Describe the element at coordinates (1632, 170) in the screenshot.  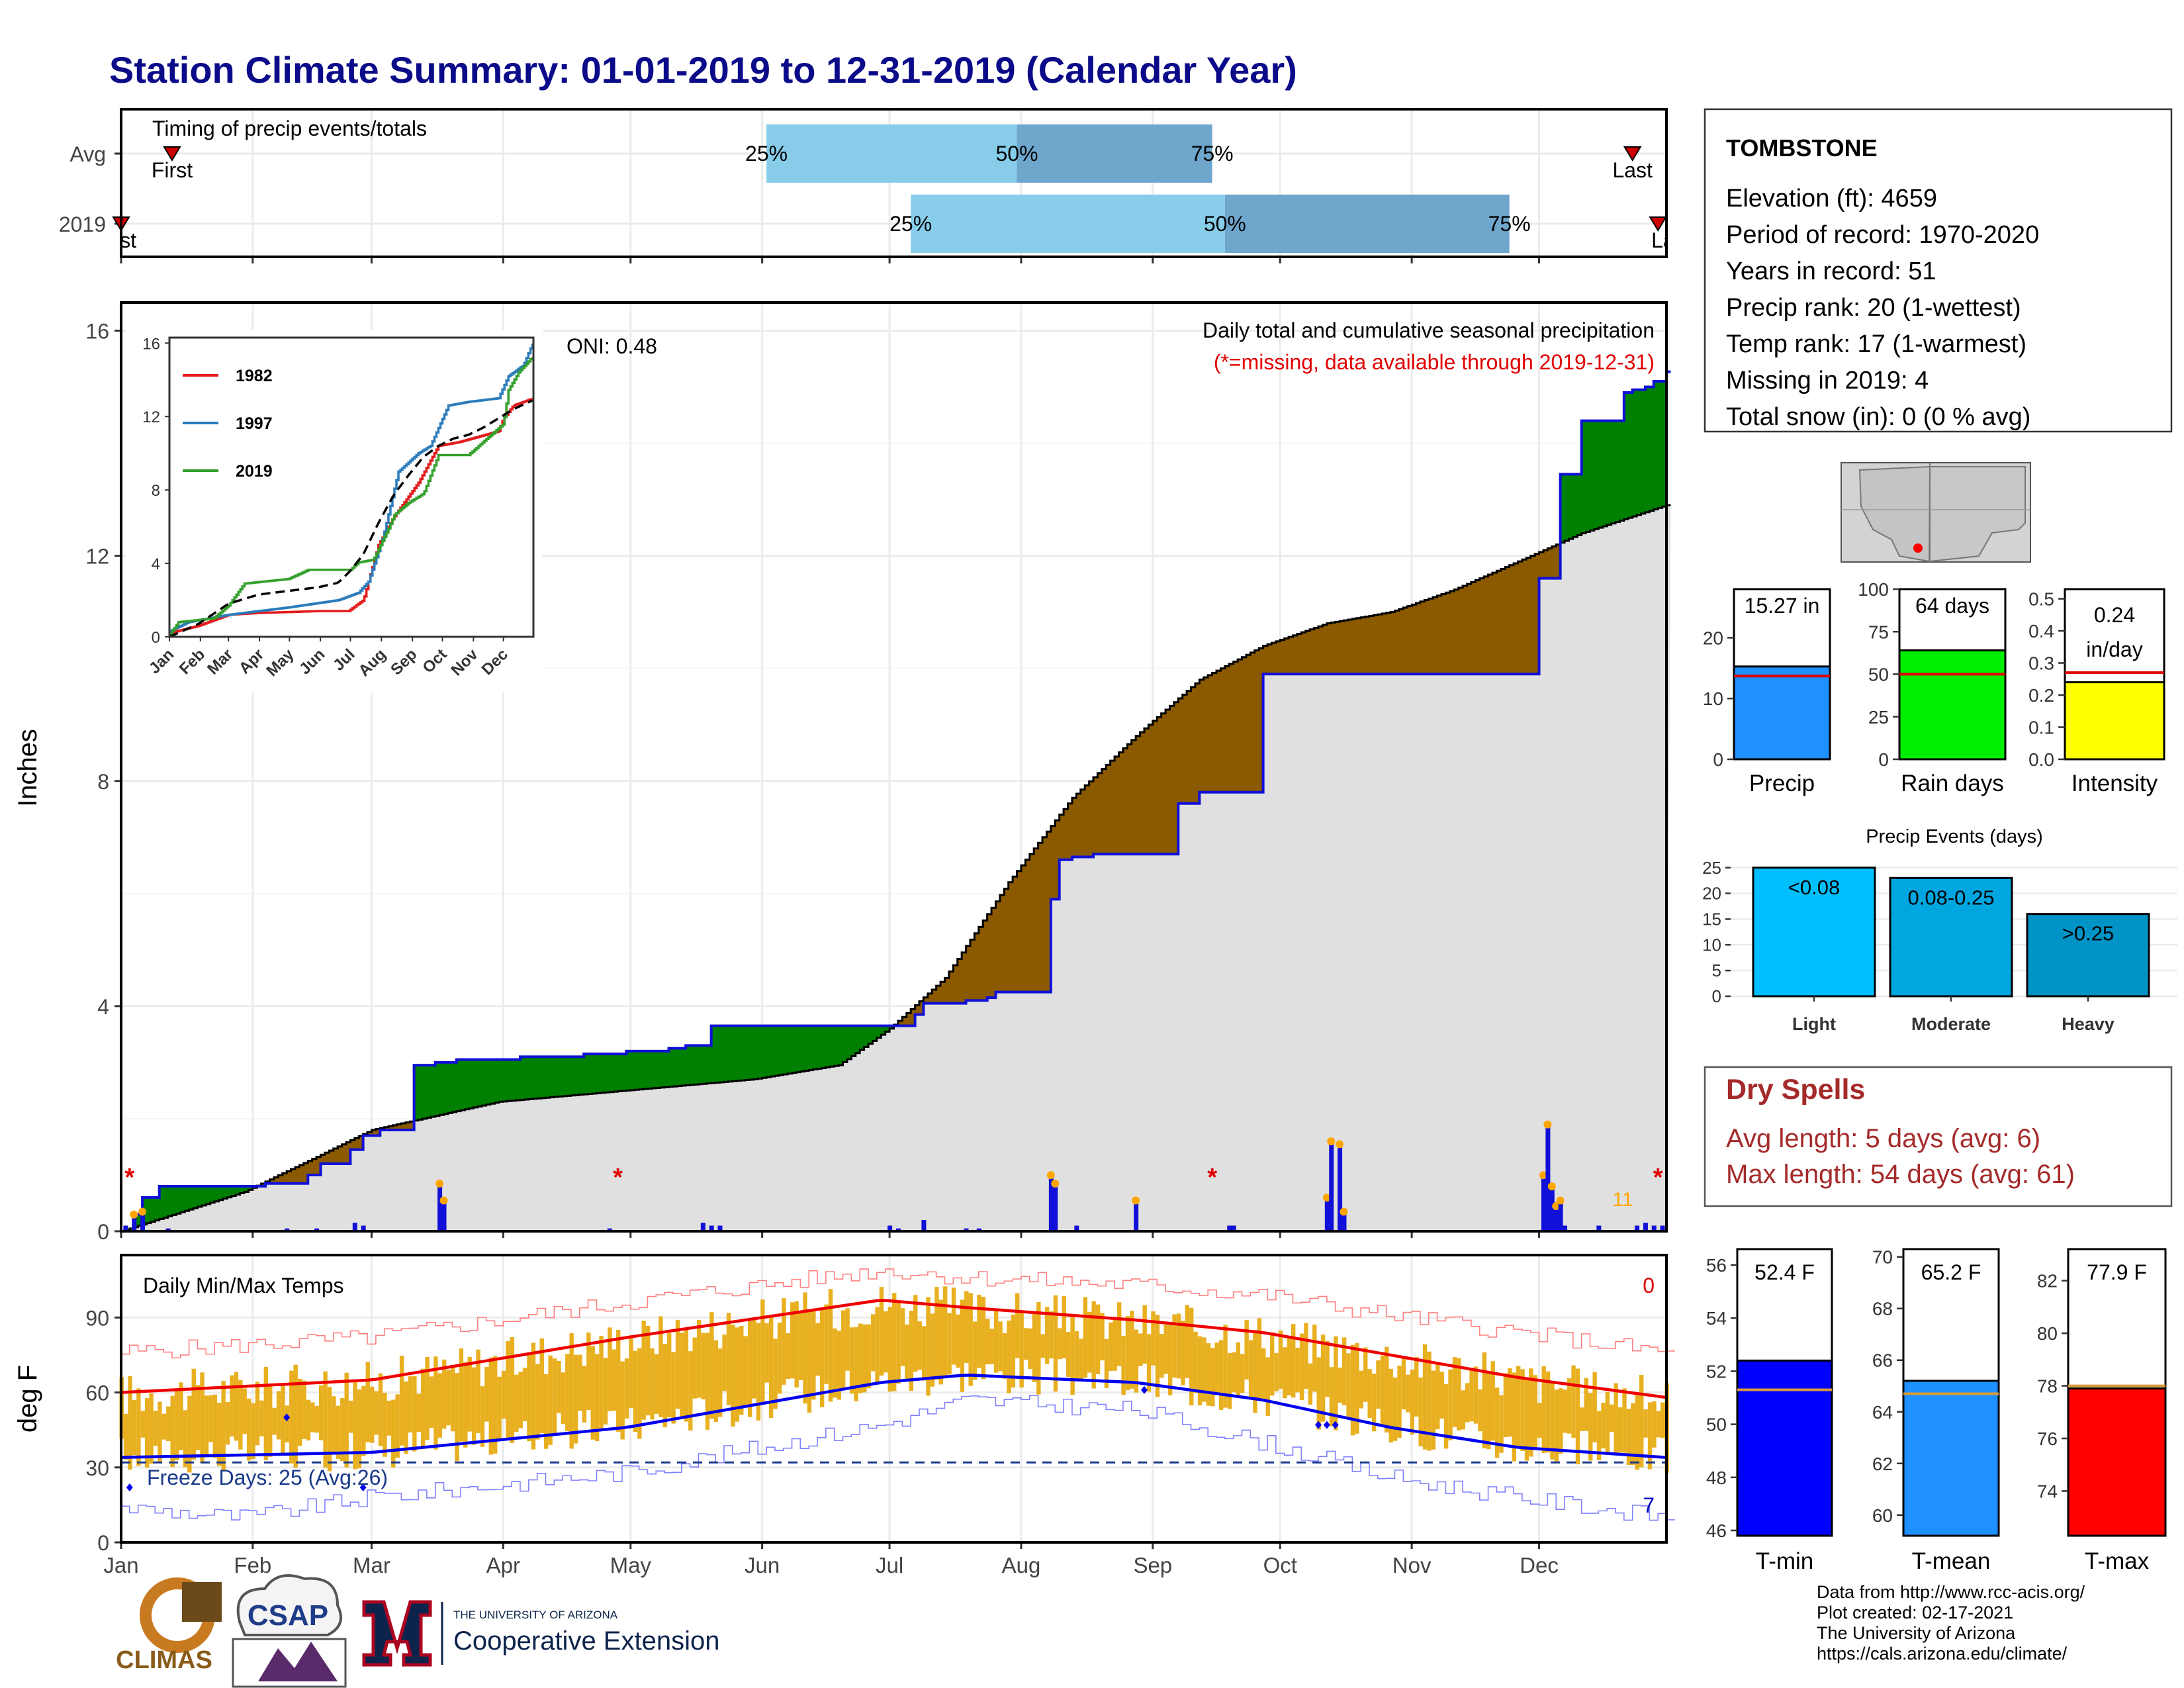
I see `last-label: Last` at that location.